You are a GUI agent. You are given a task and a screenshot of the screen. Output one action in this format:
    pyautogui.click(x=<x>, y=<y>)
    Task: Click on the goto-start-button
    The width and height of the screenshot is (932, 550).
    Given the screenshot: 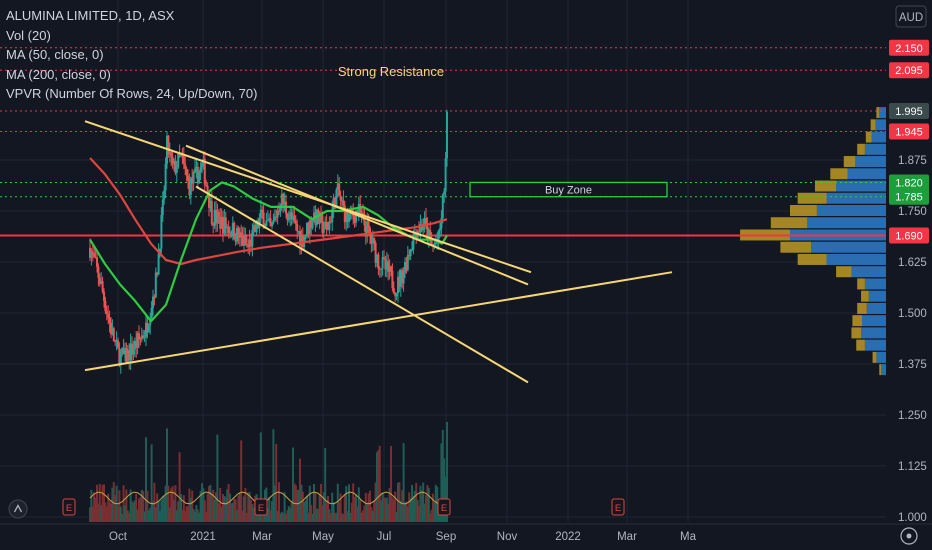 What is the action you would take?
    pyautogui.click(x=18, y=509)
    